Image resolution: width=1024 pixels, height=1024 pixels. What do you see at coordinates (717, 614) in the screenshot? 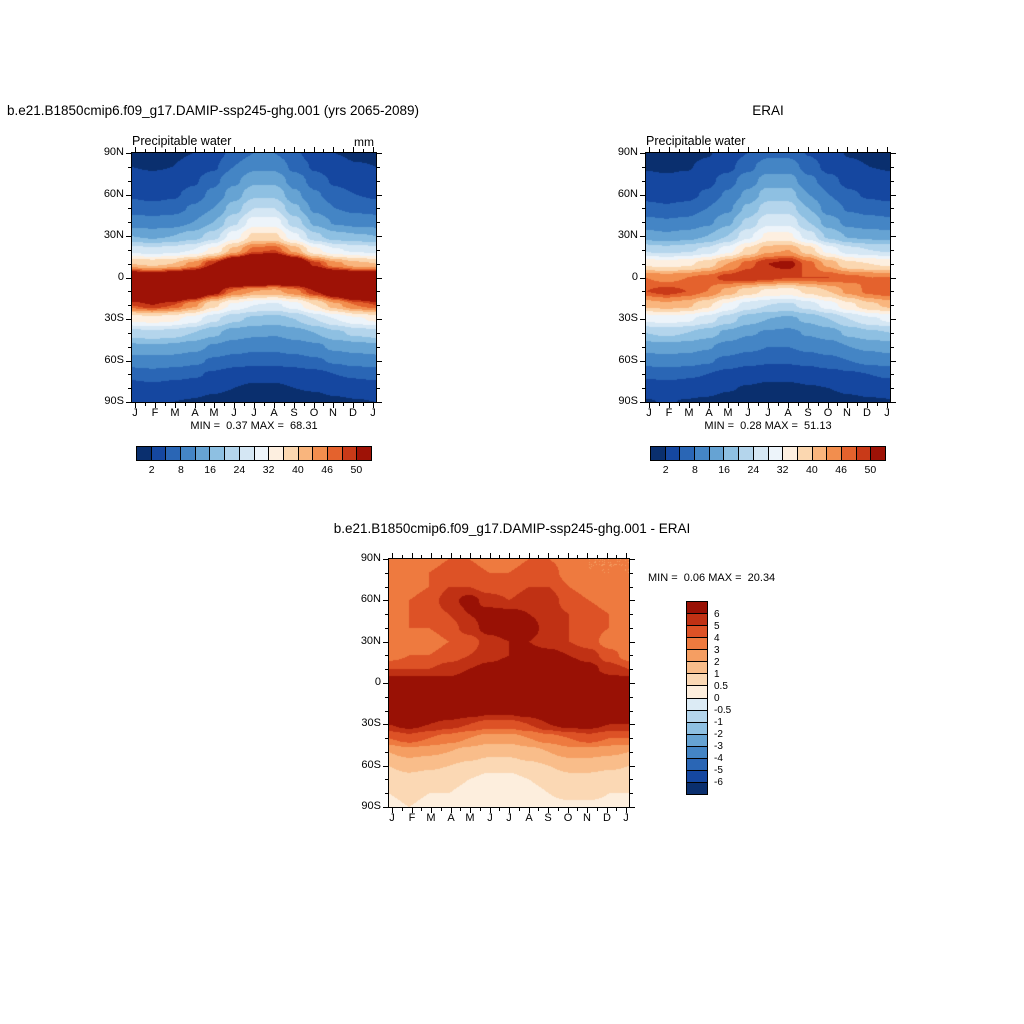
I see `colorbar-tick-label: 6` at bounding box center [717, 614].